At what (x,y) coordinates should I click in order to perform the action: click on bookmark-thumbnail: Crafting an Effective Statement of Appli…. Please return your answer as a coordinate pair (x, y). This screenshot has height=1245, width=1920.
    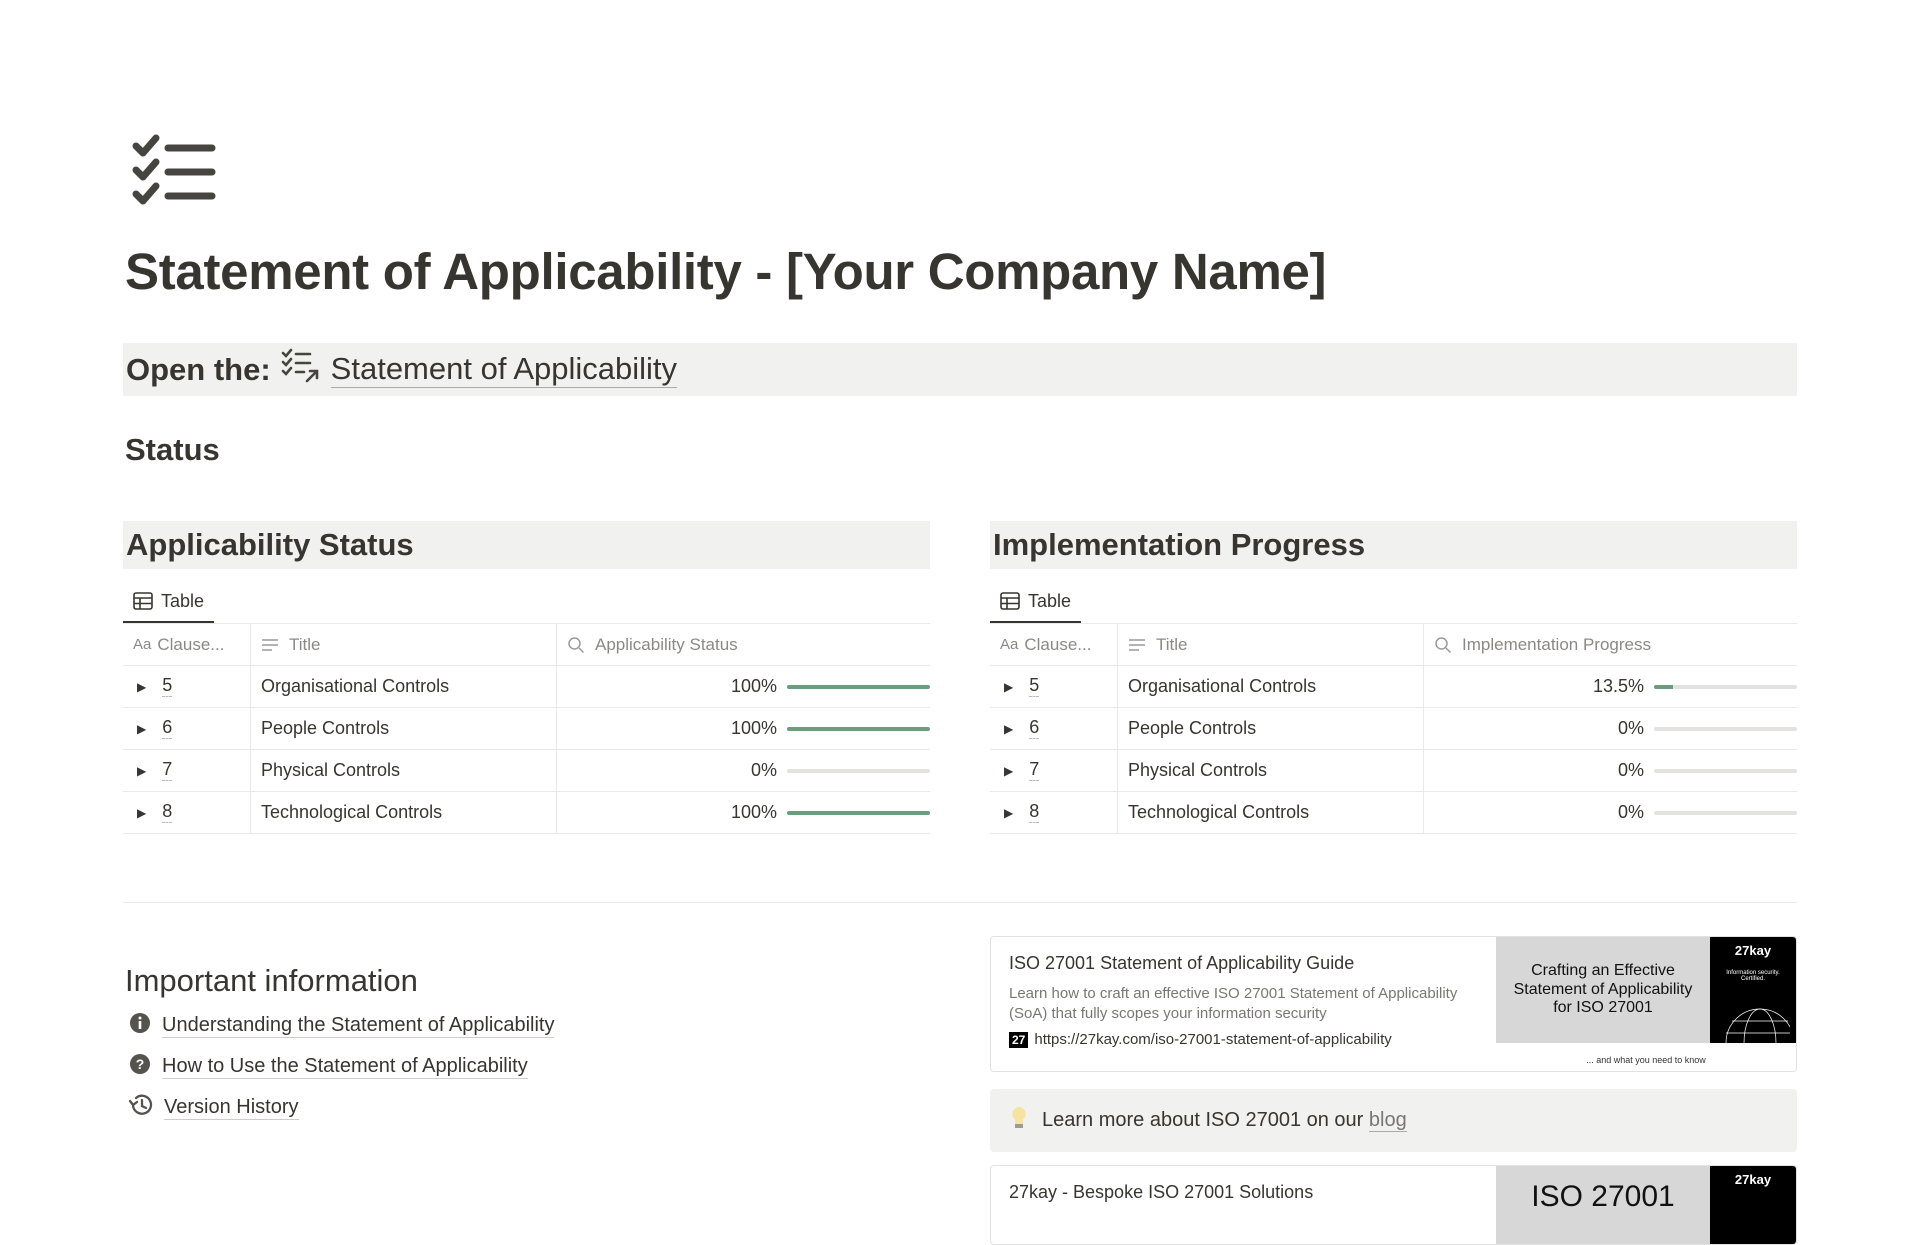
    Looking at the image, I should click on (1646, 1004).